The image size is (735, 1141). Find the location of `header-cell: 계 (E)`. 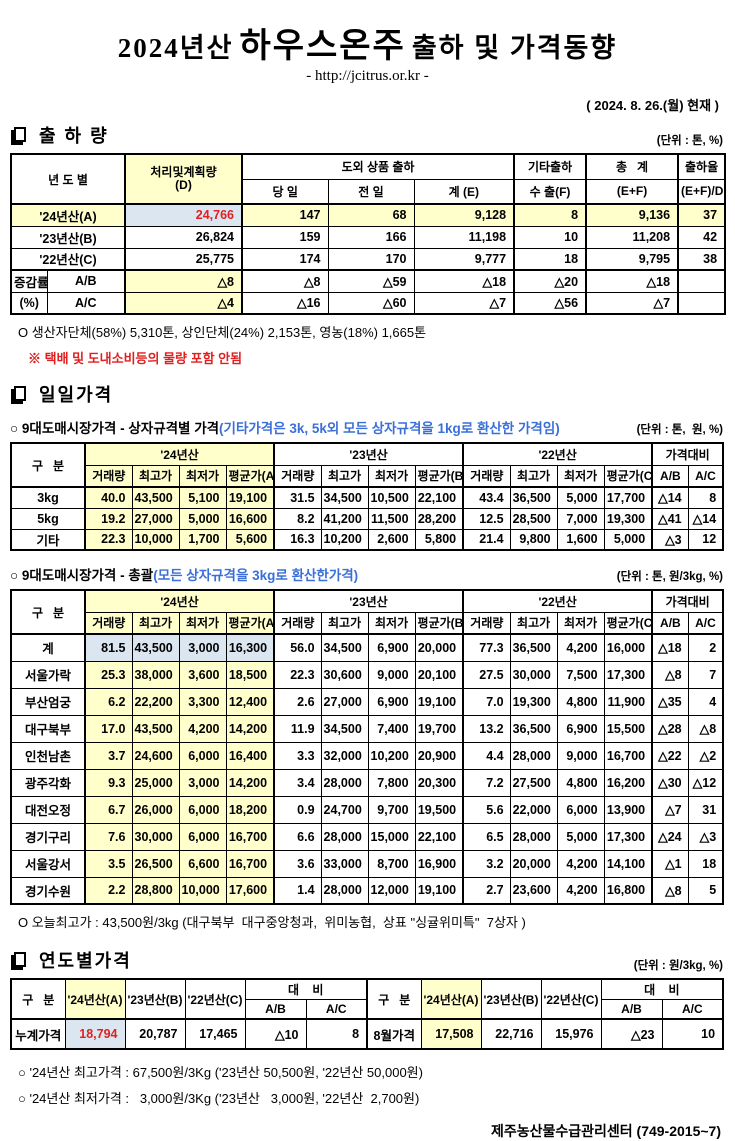

header-cell: 계 (E) is located at coordinates (464, 191).